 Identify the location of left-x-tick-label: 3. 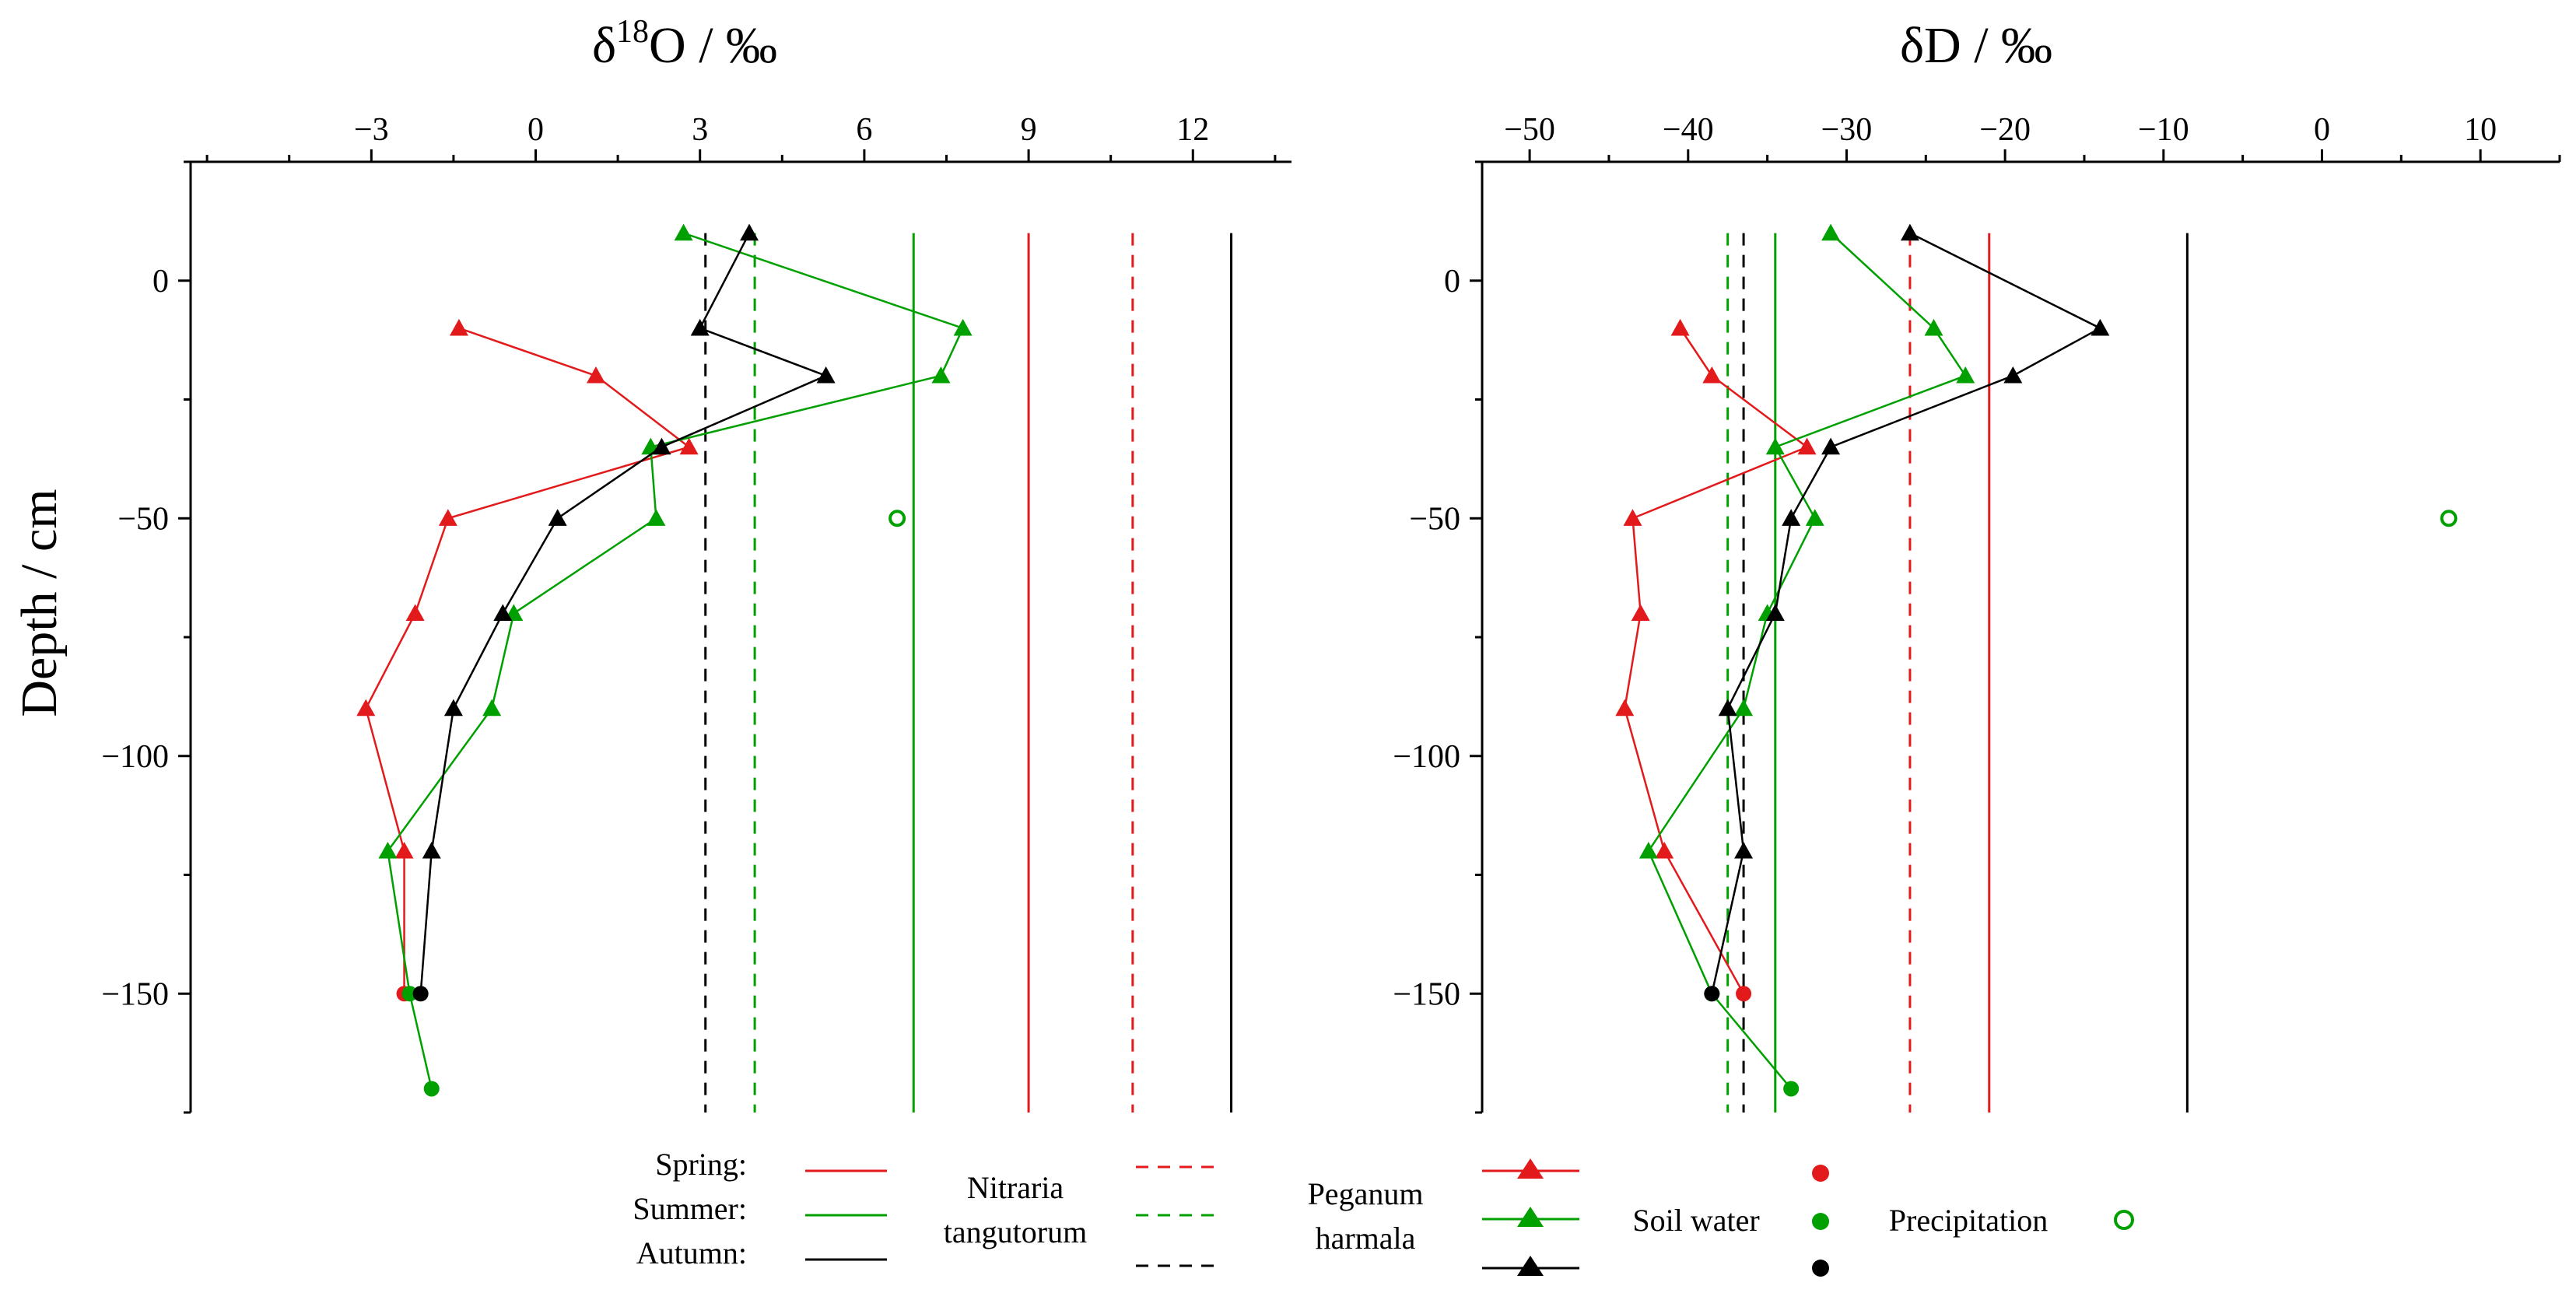
(700, 130).